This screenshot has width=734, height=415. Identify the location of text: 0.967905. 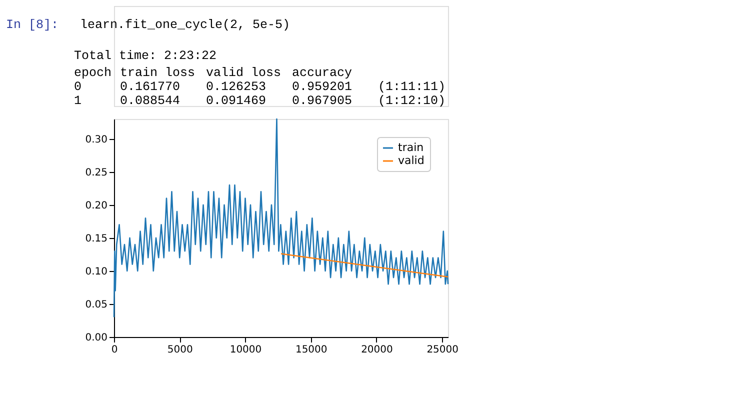
(322, 101).